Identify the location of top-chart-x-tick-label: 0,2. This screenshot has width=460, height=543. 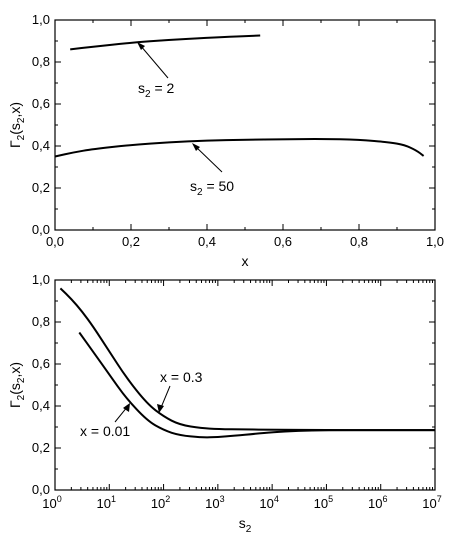
(131, 241).